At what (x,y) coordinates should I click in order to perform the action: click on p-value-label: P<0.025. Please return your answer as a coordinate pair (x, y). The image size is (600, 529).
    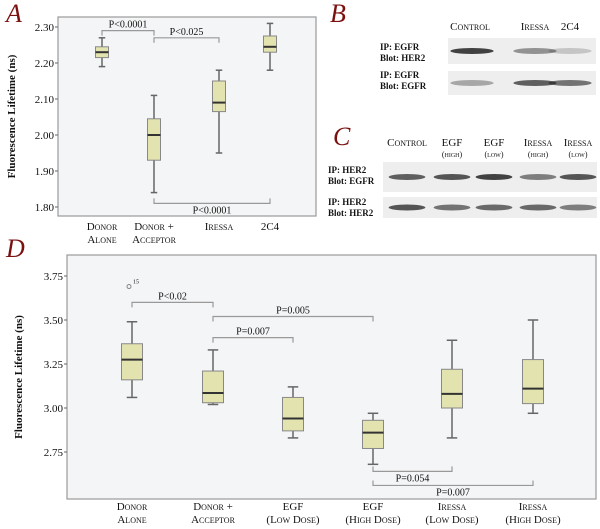
    Looking at the image, I should click on (187, 32).